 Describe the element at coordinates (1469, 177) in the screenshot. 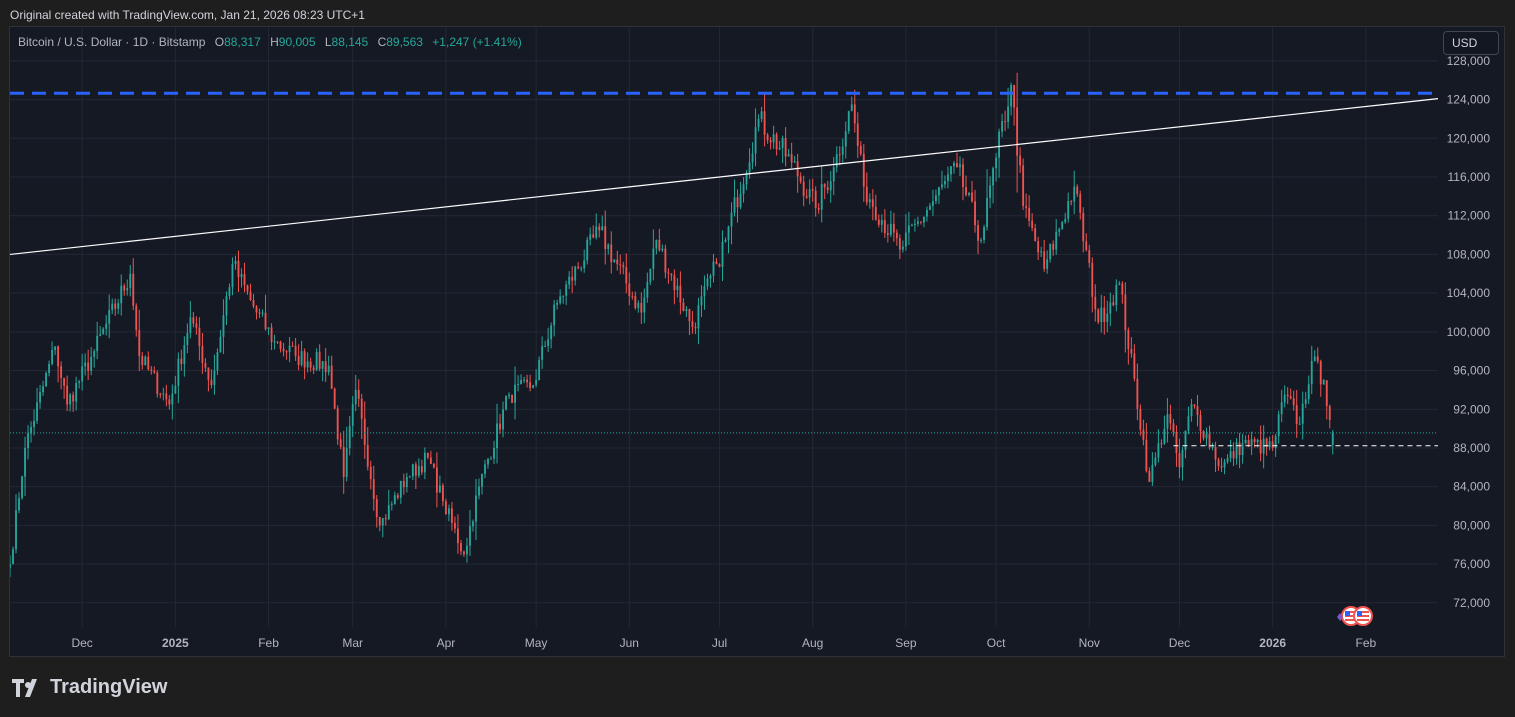

I see `y-tick-label: 116,000` at that location.